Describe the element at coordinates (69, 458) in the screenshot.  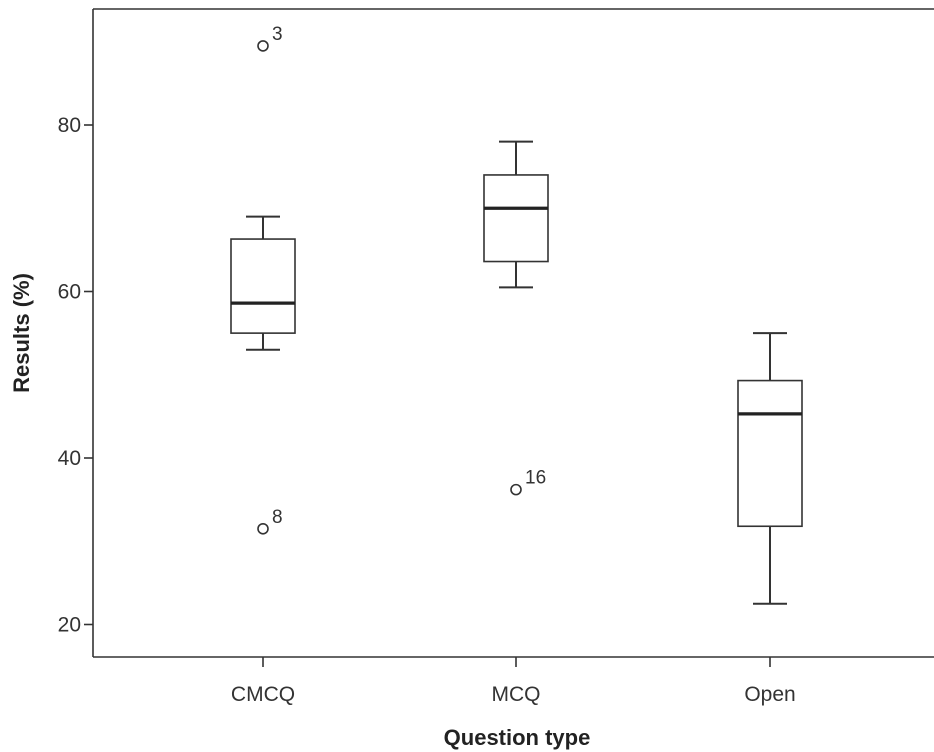
I see `y-tick-label: 40` at that location.